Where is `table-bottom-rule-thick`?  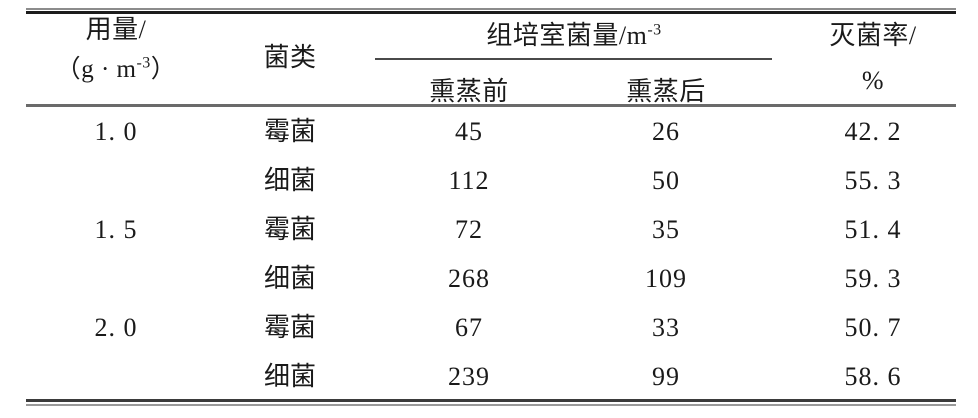 table-bottom-rule-thick is located at coordinates (491, 400).